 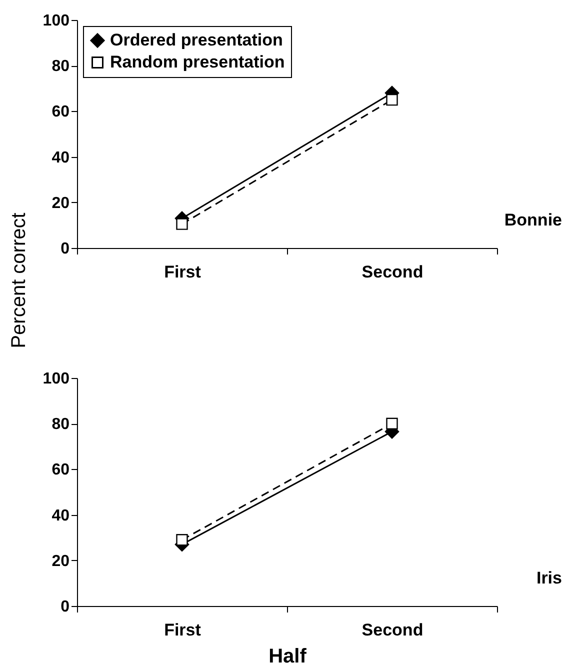 What do you see at coordinates (196, 40) in the screenshot?
I see `legend-label: Ordered presentation` at bounding box center [196, 40].